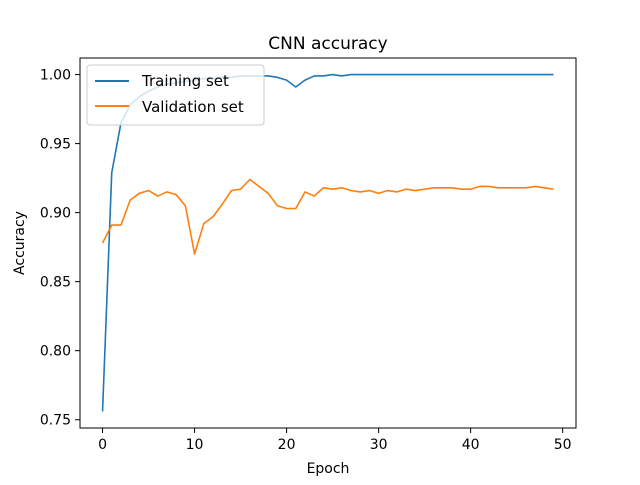 This screenshot has height=485, width=640. What do you see at coordinates (55, 214) in the screenshot?
I see `y-tick-label: 0.90` at bounding box center [55, 214].